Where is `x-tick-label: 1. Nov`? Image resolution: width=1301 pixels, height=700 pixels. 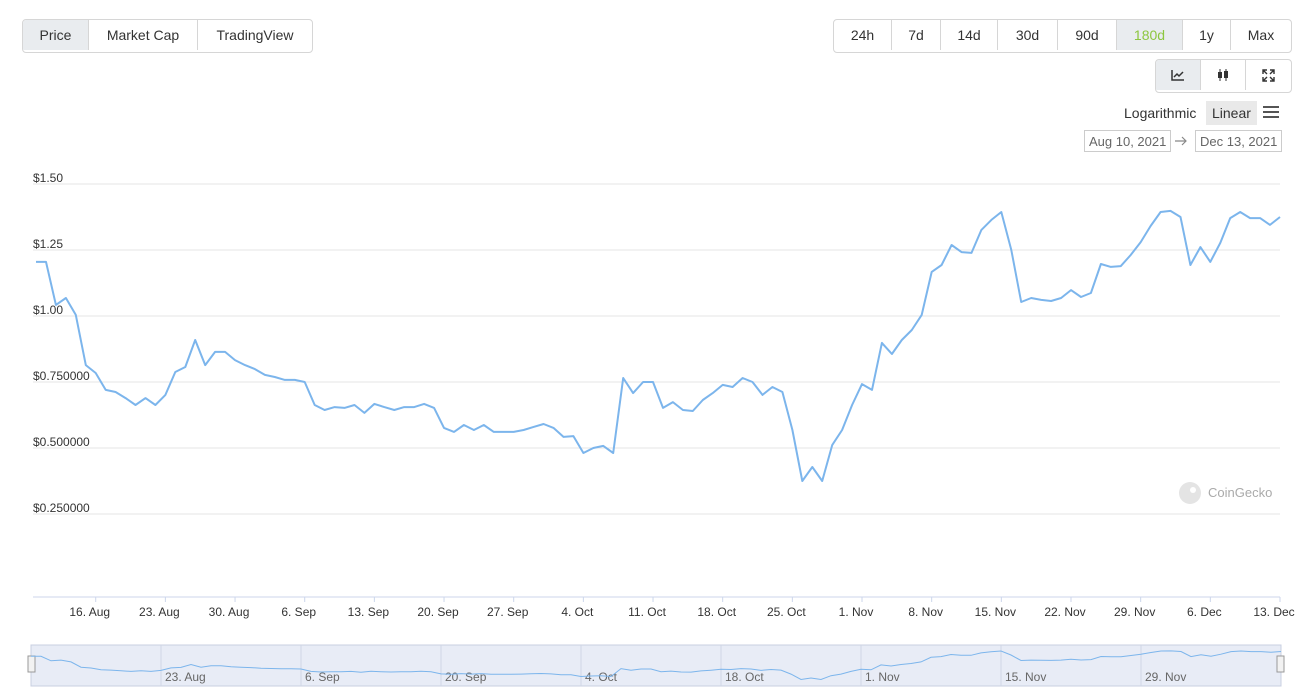 x-tick-label: 1. Nov is located at coordinates (856, 612).